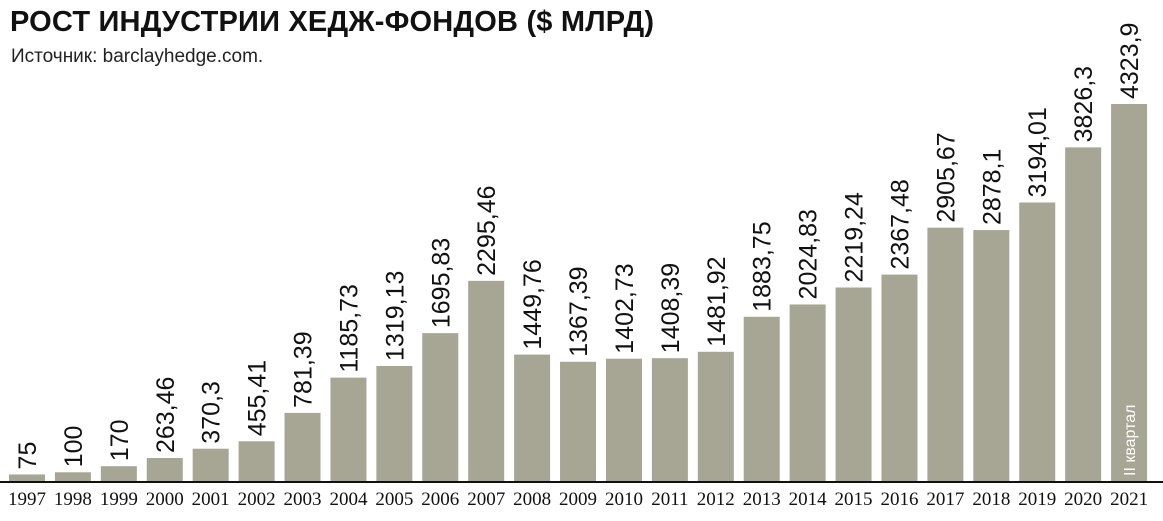 This screenshot has height=521, width=1163. What do you see at coordinates (532, 499) in the screenshot?
I see `x-tick-2008: 2008` at bounding box center [532, 499].